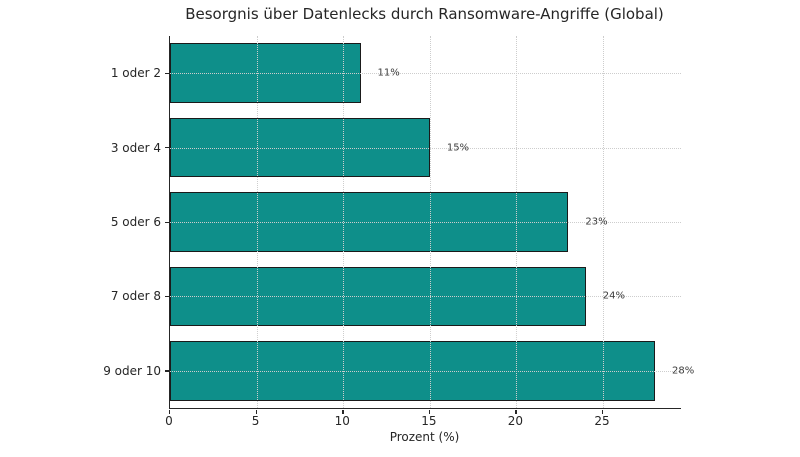 The width and height of the screenshot is (800, 457). Describe the element at coordinates (135, 73) in the screenshot. I see `y-tick-label: 1 oder 2` at that location.